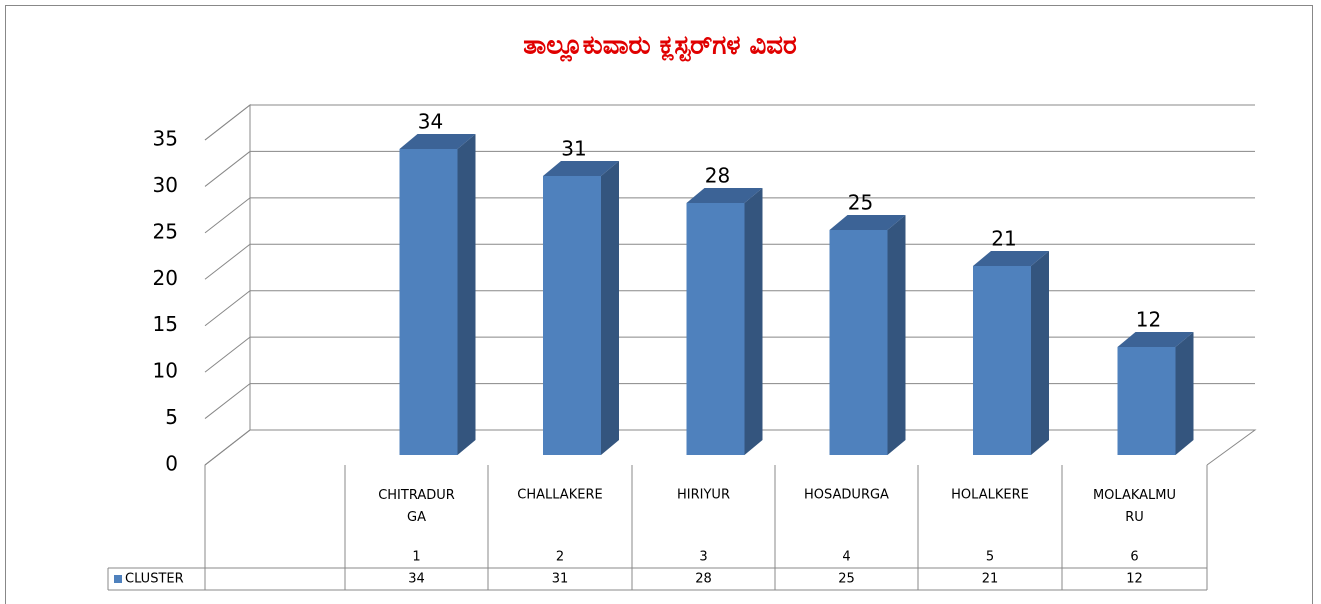 This screenshot has height=604, width=1321. Describe the element at coordinates (1148, 320) in the screenshot. I see `data-label: 12` at that location.